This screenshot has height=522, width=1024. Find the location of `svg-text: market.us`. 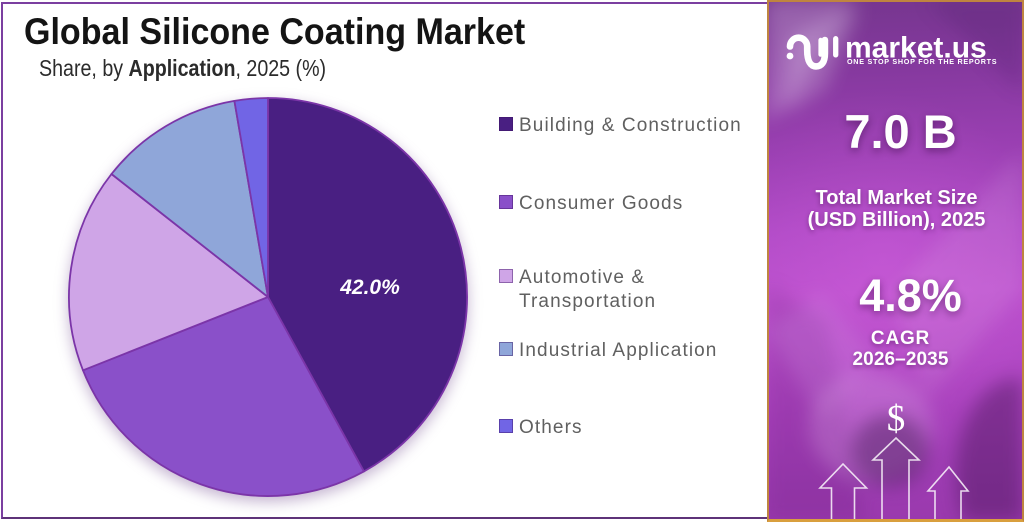

svg-text: market.us is located at coordinates (916, 47).